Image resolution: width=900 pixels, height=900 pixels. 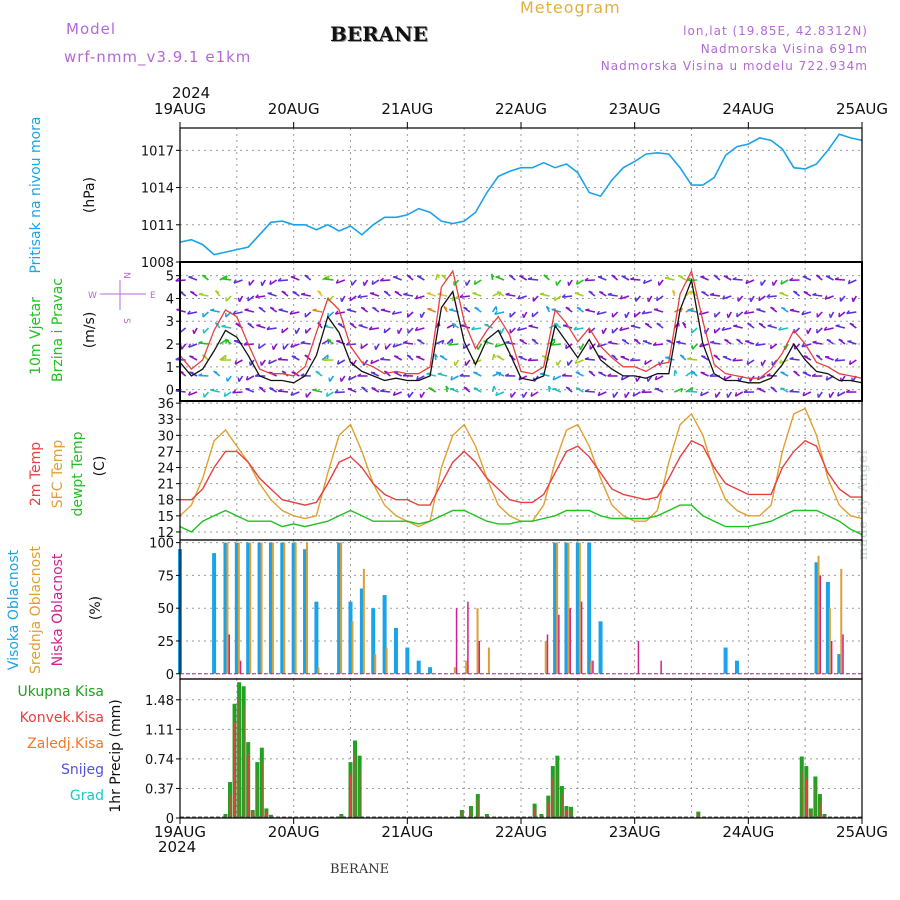 What do you see at coordinates (165, 609) in the screenshot?
I see `y-tick-label: 50` at bounding box center [165, 609].